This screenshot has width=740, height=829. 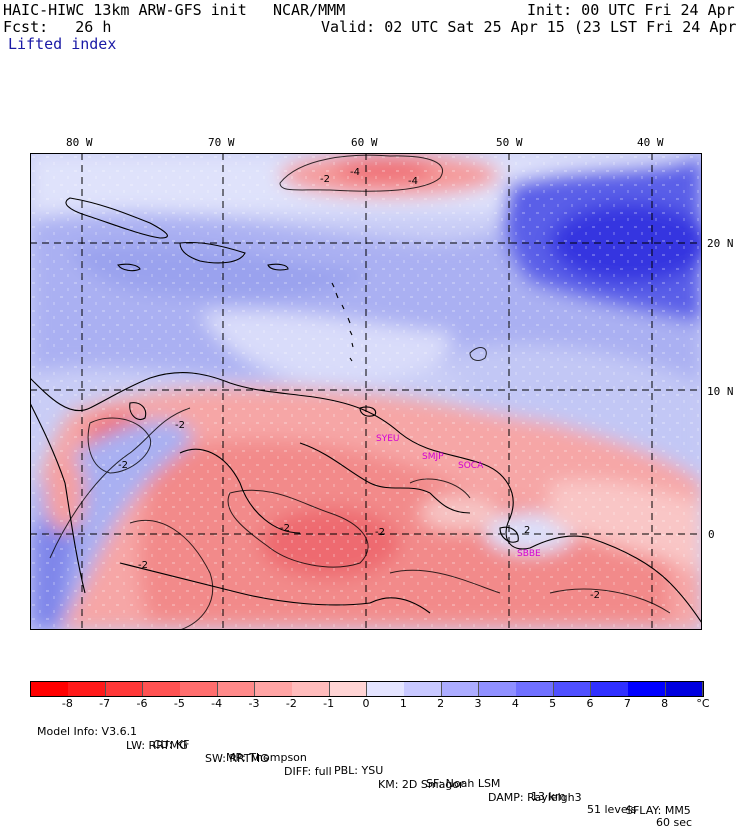 I want to click on contour-label: 2, so click(x=527, y=530).